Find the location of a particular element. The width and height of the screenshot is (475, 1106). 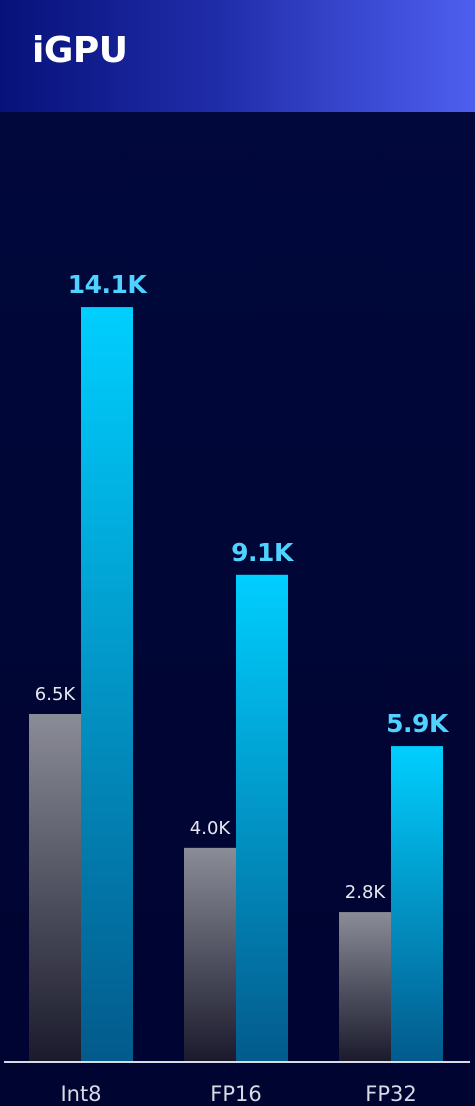

data-label-improved-fp32: 5.9K is located at coordinates (418, 723).